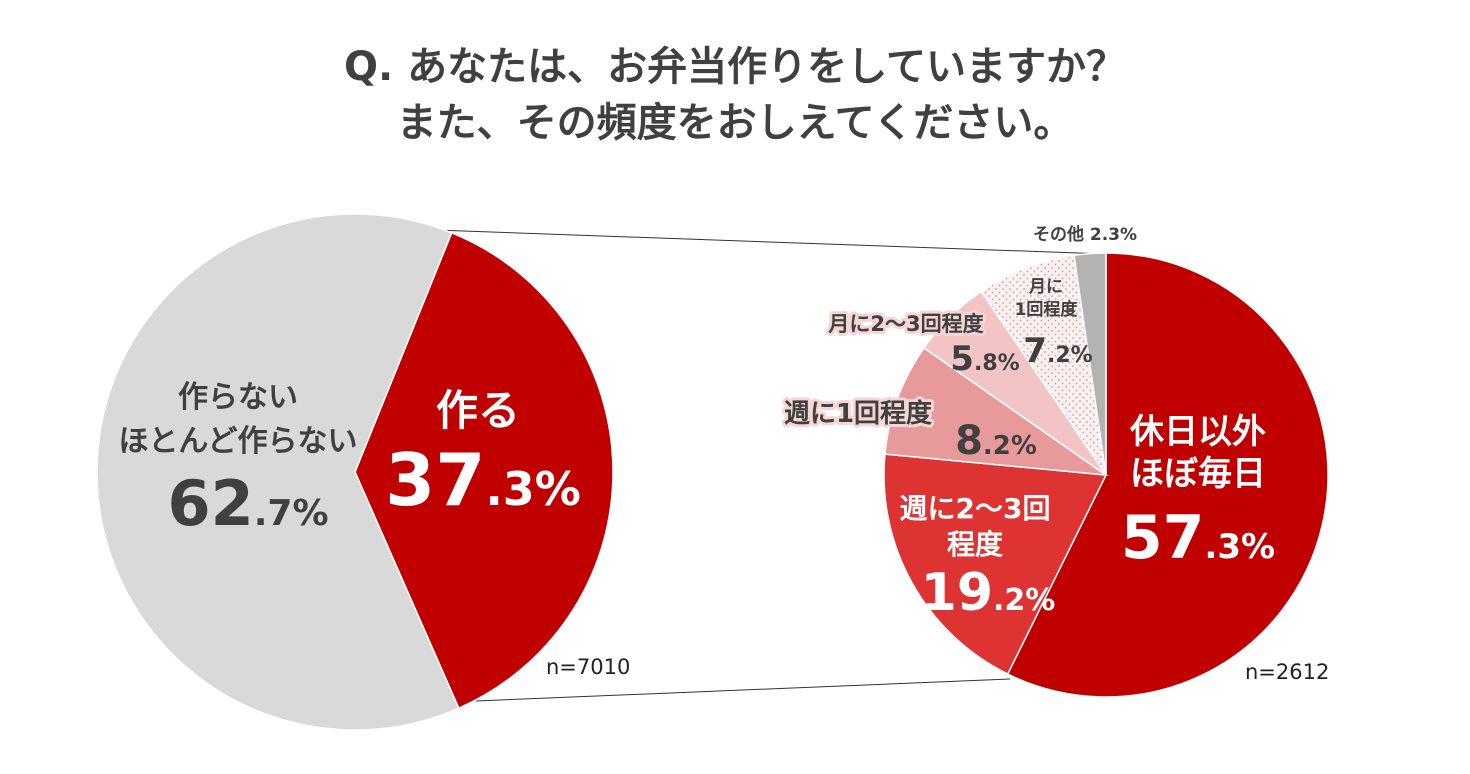 This screenshot has height=774, width=1470. I want to click on label-daily-line-1: ほぼ毎日, so click(1198, 474).